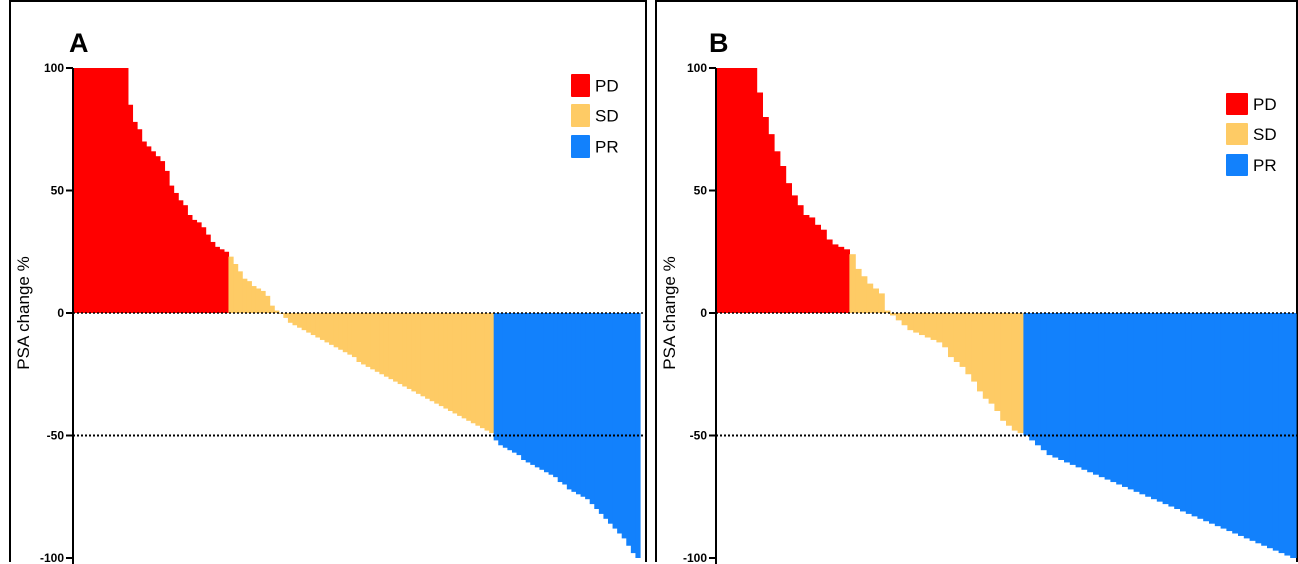  I want to click on legend-label-pr: PR, so click(607, 147).